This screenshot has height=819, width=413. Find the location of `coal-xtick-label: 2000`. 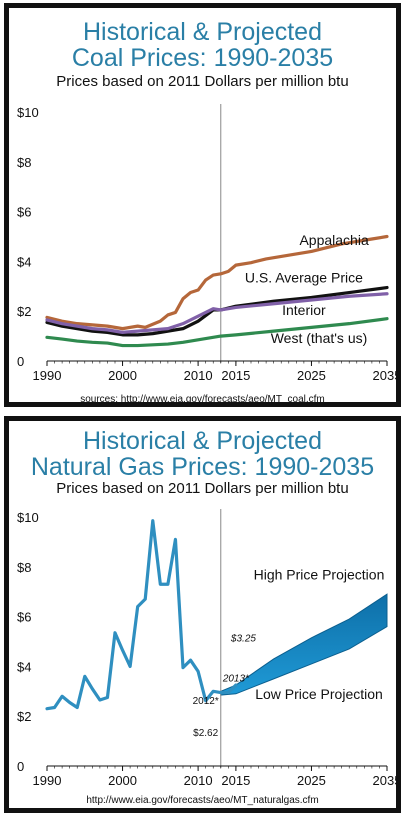

coal-xtick-label: 2000 is located at coordinates (122, 375).